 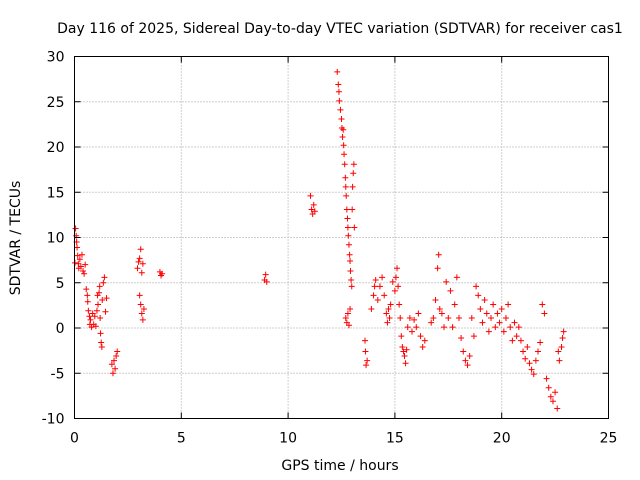 I want to click on x-tick-label: 15, so click(x=395, y=439).